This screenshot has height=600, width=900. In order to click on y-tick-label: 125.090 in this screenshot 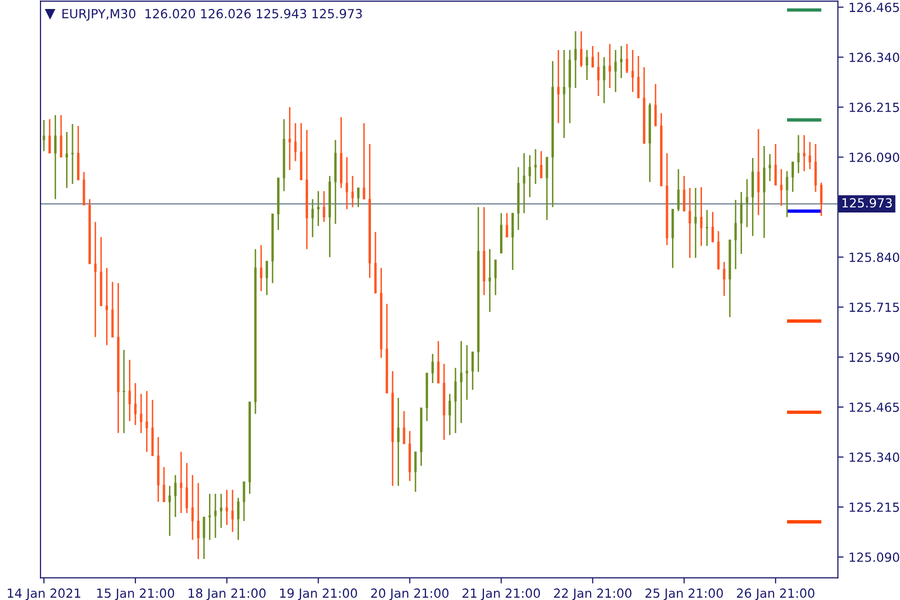, I will do `click(875, 557)`.